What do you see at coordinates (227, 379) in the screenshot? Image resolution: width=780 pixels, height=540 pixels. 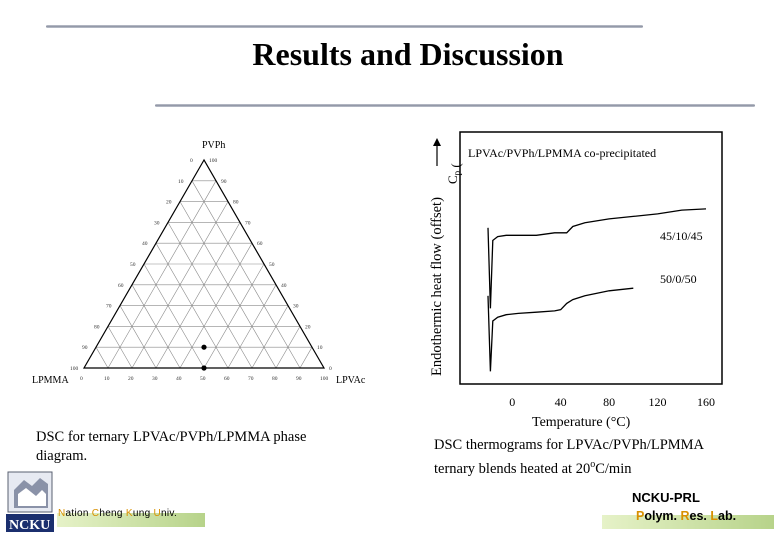 I see `tick-label-bottom: 60` at bounding box center [227, 379].